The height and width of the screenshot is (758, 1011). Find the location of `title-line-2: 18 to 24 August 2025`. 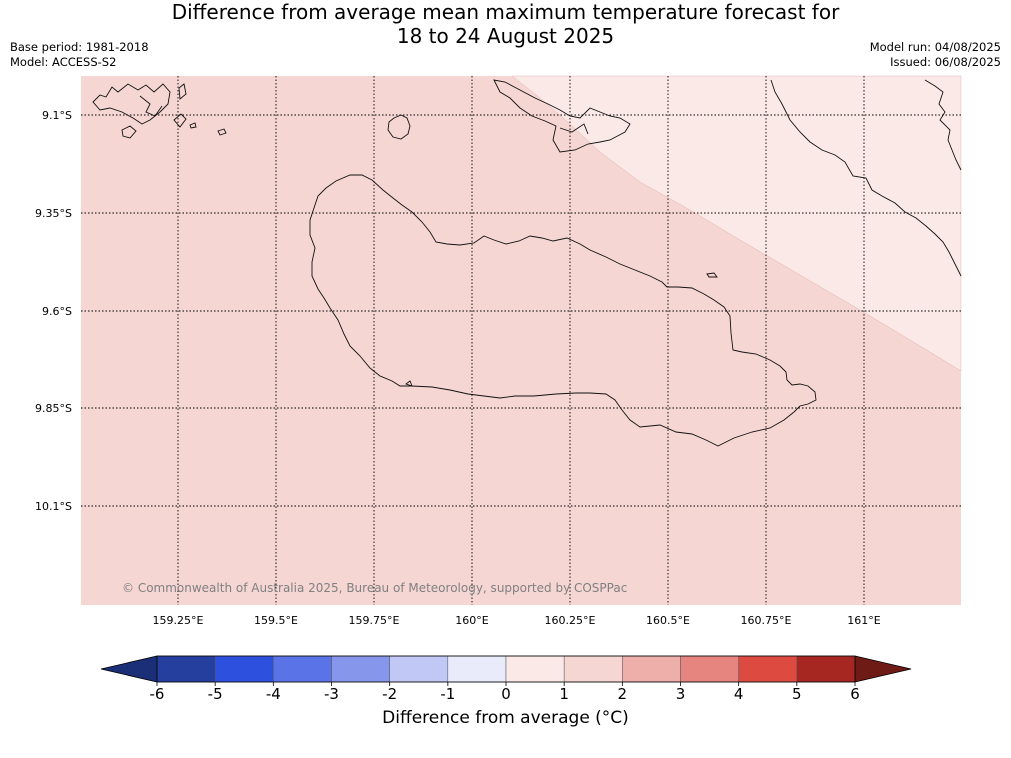

title-line-2: 18 to 24 August 2025 is located at coordinates (505, 36).